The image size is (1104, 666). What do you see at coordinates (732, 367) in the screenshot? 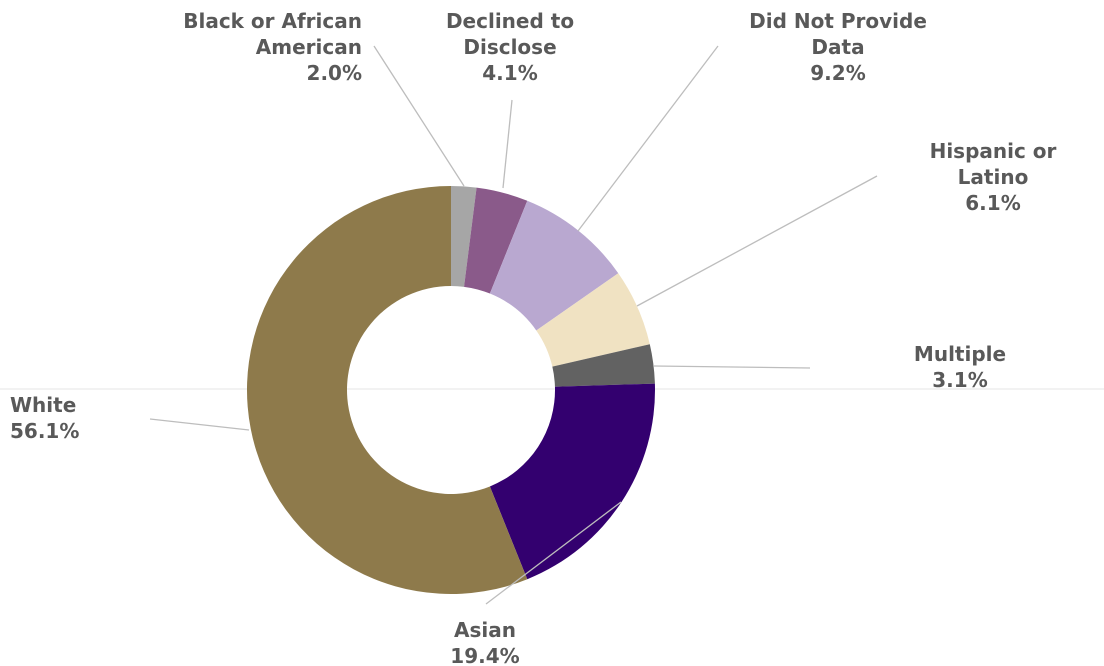
I see `leader-line-multiple` at bounding box center [732, 367].